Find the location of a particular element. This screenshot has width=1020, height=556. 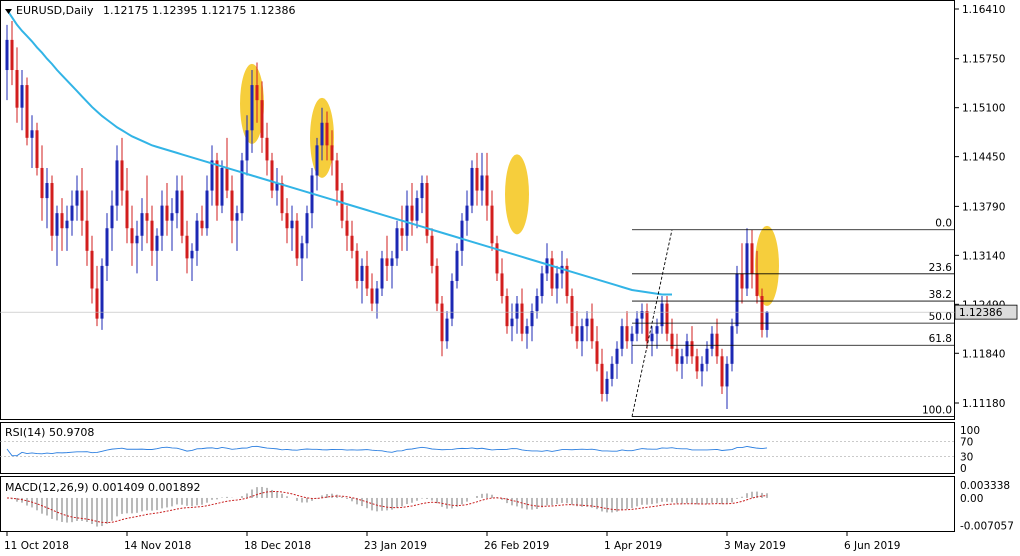

chart-title: EURUSD,Daily is located at coordinates (55, 10).